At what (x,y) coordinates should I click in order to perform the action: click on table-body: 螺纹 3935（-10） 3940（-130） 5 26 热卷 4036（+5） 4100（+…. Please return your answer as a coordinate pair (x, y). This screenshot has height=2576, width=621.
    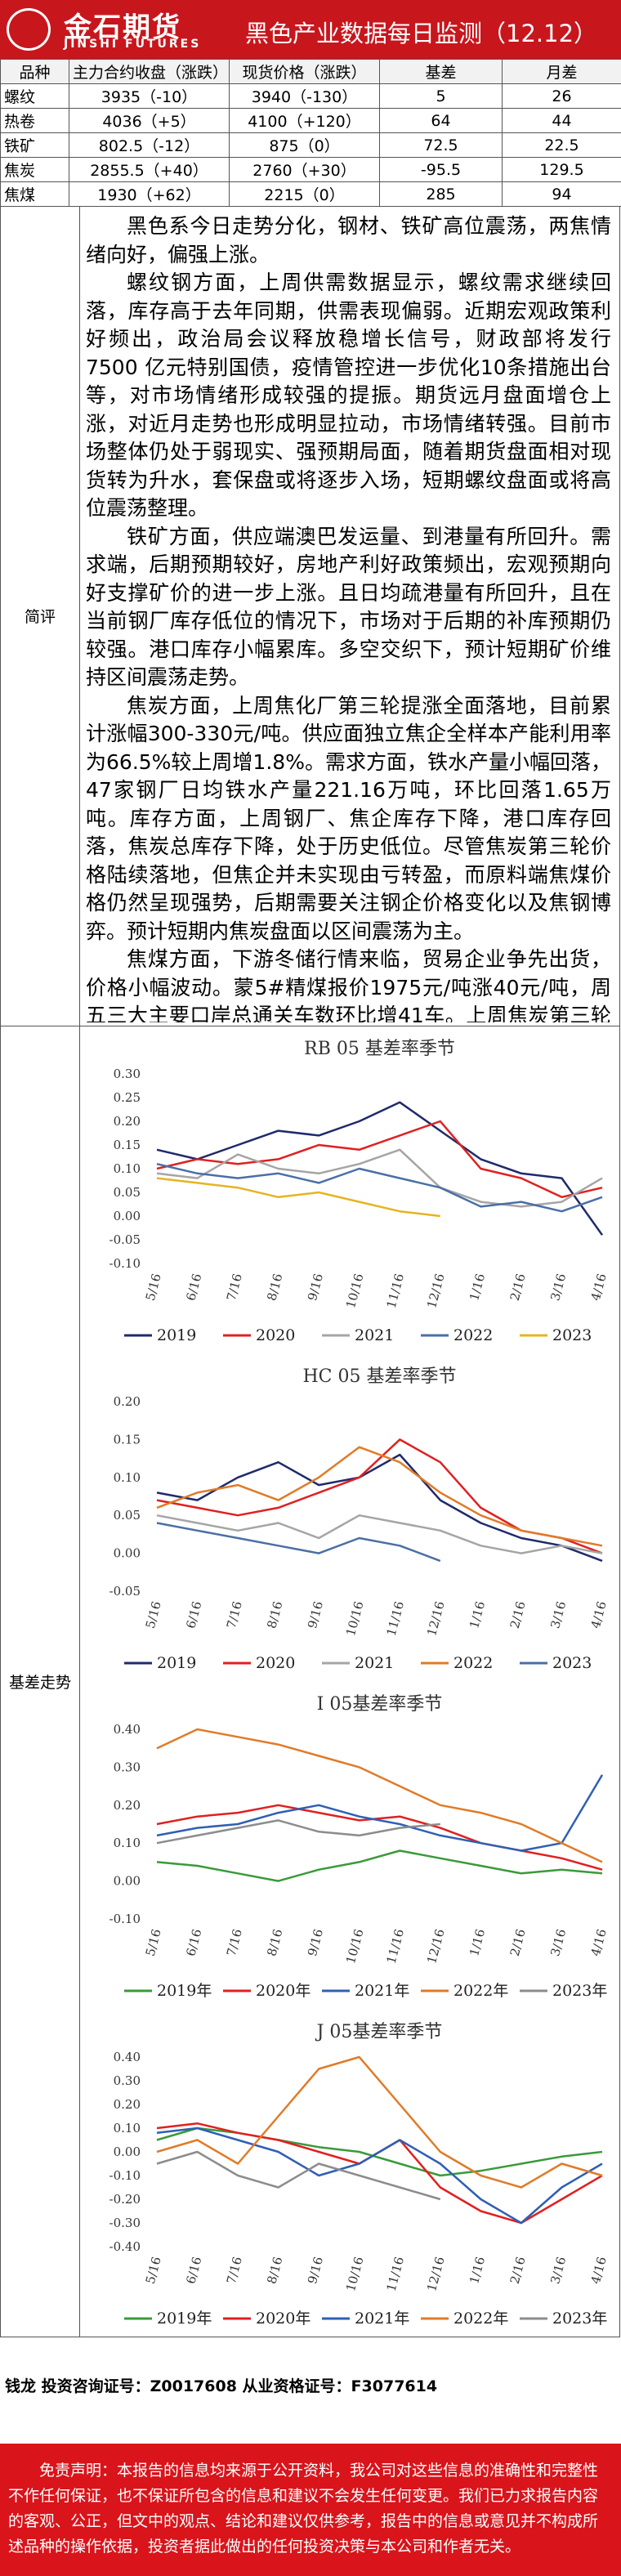
    Looking at the image, I should click on (311, 145).